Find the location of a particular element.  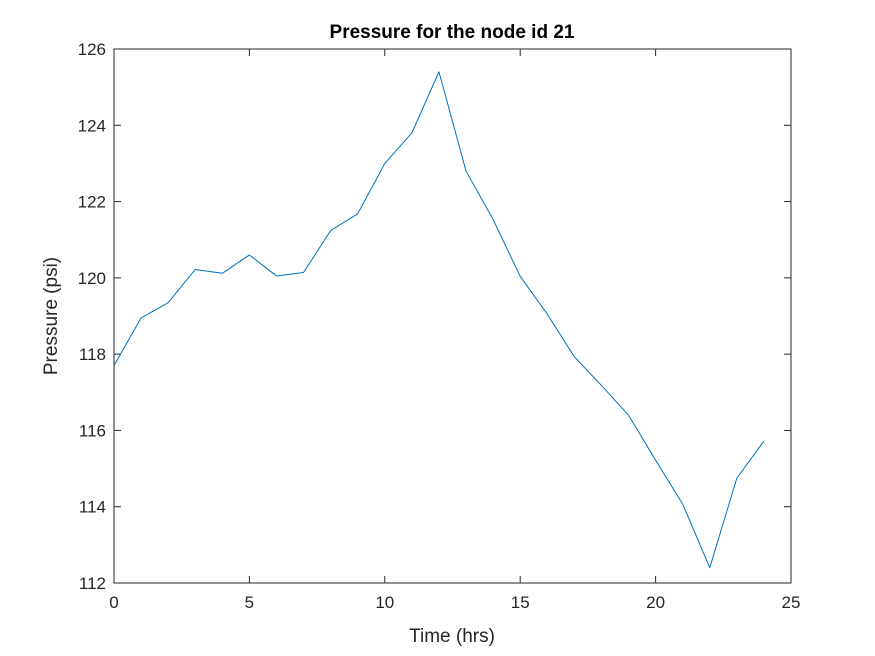

x-axis-label: Time (hrs) is located at coordinates (452, 636).